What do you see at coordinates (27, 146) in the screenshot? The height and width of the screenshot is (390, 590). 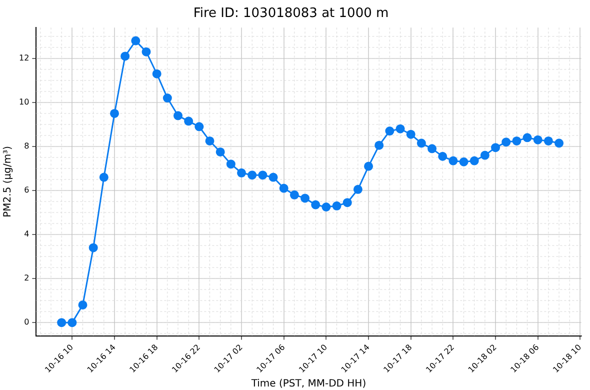 I see `y-tick-label: 8` at bounding box center [27, 146].